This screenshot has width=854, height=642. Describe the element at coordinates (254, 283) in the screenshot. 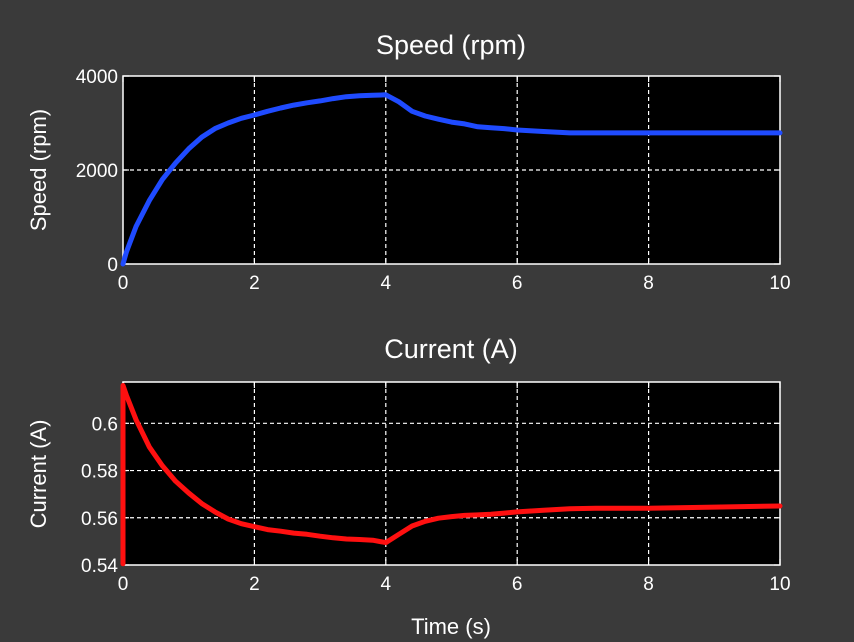

I see `speed-xtick-label: 2` at that location.